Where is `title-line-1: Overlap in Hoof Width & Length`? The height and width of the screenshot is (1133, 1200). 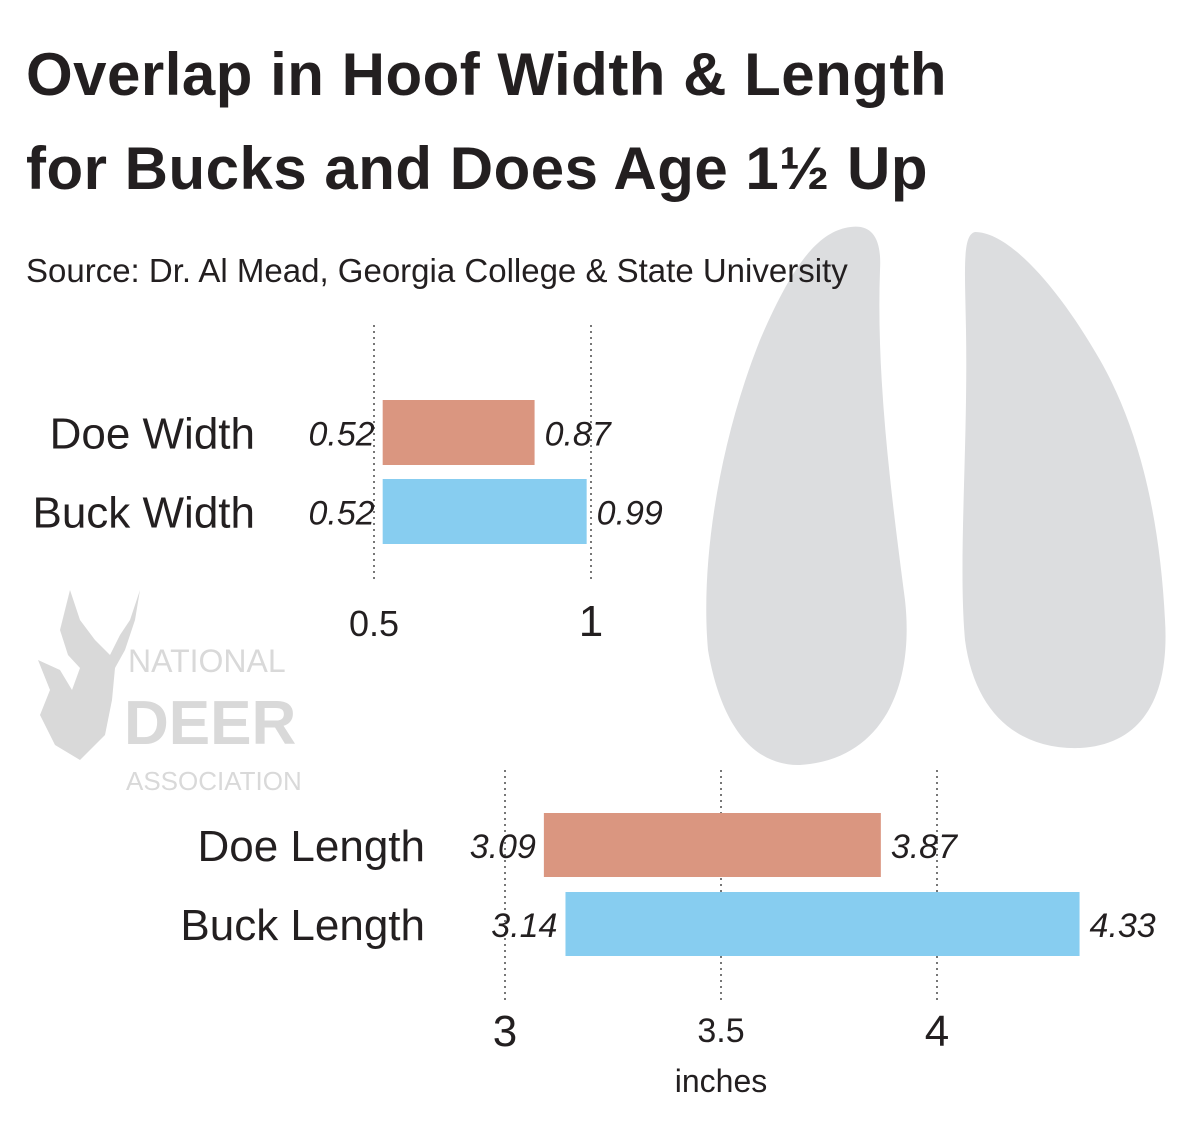
title-line-1: Overlap in Hoof Width & Length is located at coordinates (487, 74).